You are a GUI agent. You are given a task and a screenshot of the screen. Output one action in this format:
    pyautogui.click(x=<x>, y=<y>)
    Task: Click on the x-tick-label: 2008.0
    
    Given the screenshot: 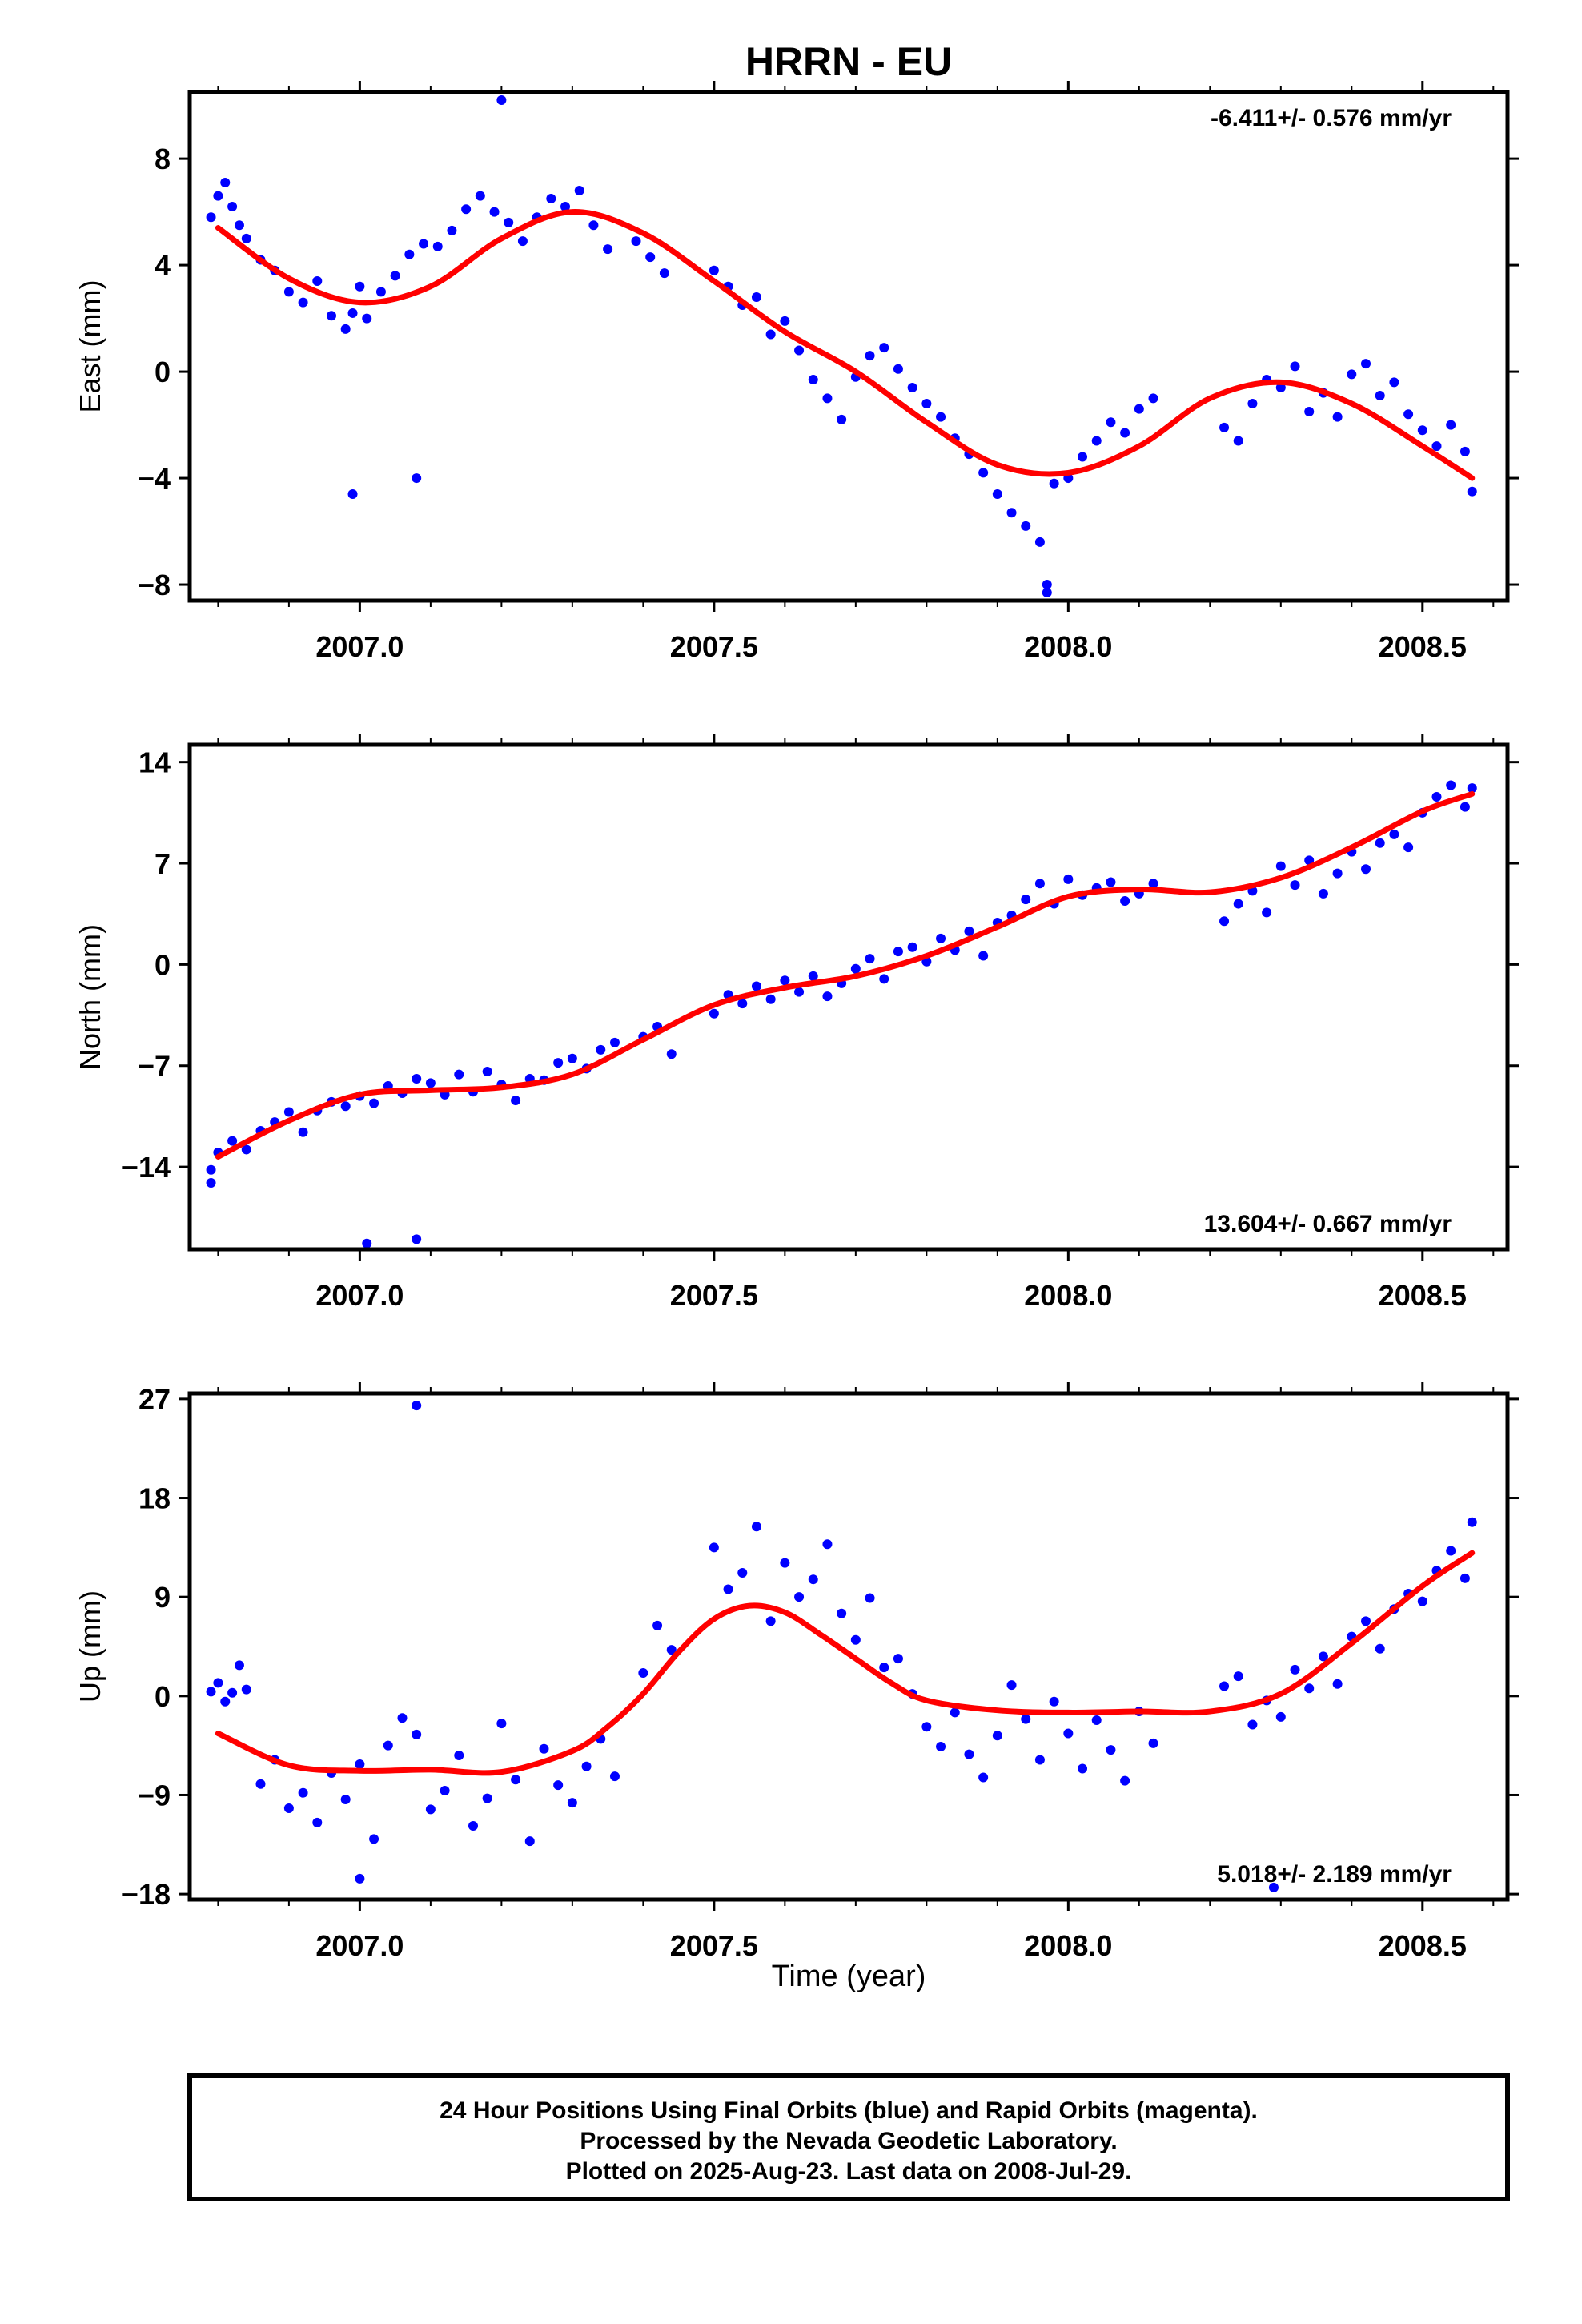 What is the action you would take?
    pyautogui.click(x=1068, y=646)
    